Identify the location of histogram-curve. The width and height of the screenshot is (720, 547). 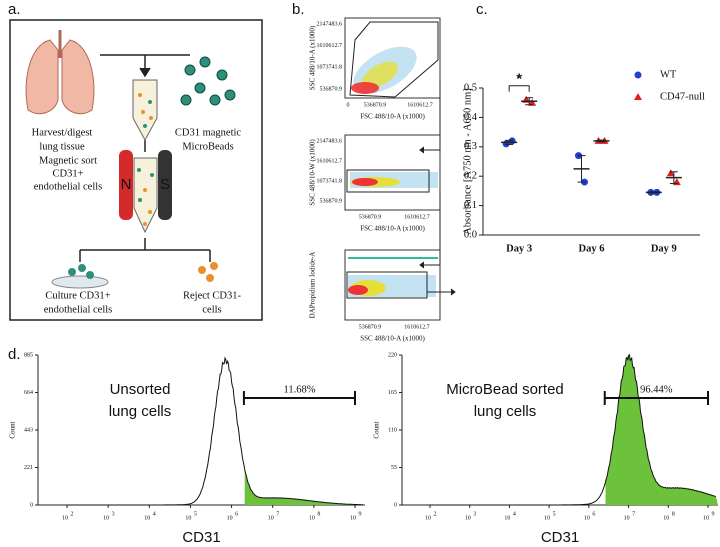
(215, 431).